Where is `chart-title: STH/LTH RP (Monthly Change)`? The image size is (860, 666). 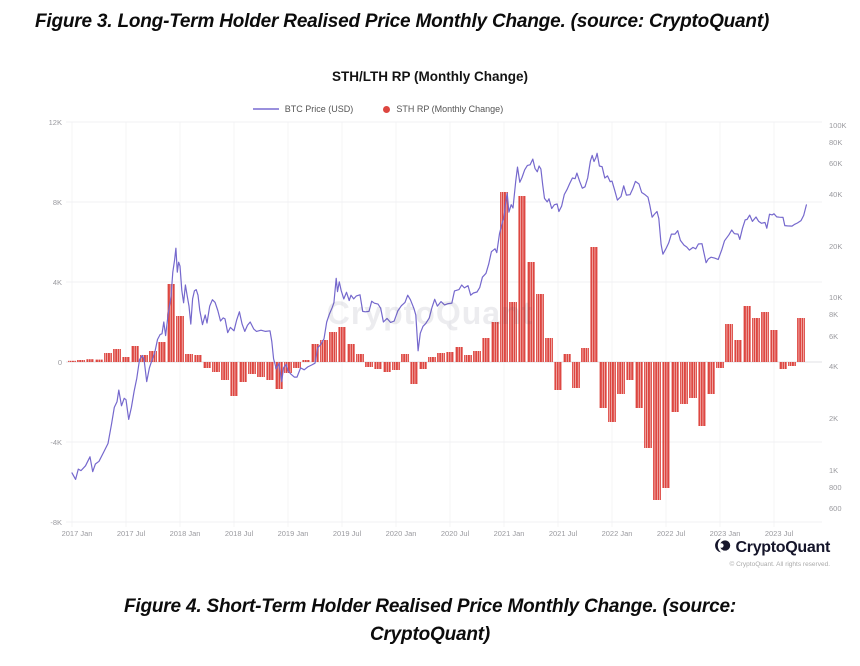
chart-title: STH/LTH RP (Monthly Change) is located at coordinates (430, 76).